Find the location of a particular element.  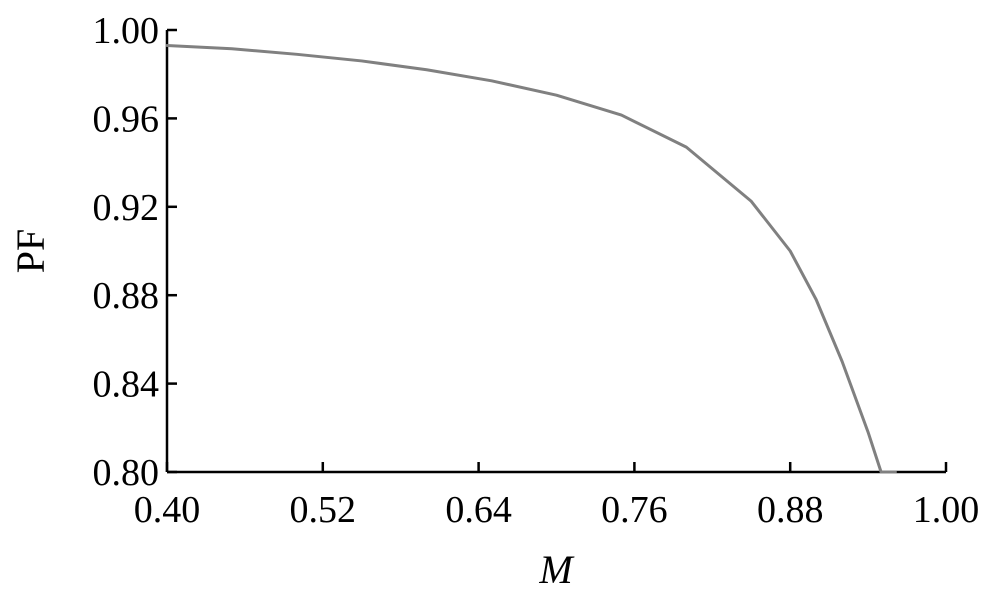

x-tick-label: 0.64 is located at coordinates (478, 510).